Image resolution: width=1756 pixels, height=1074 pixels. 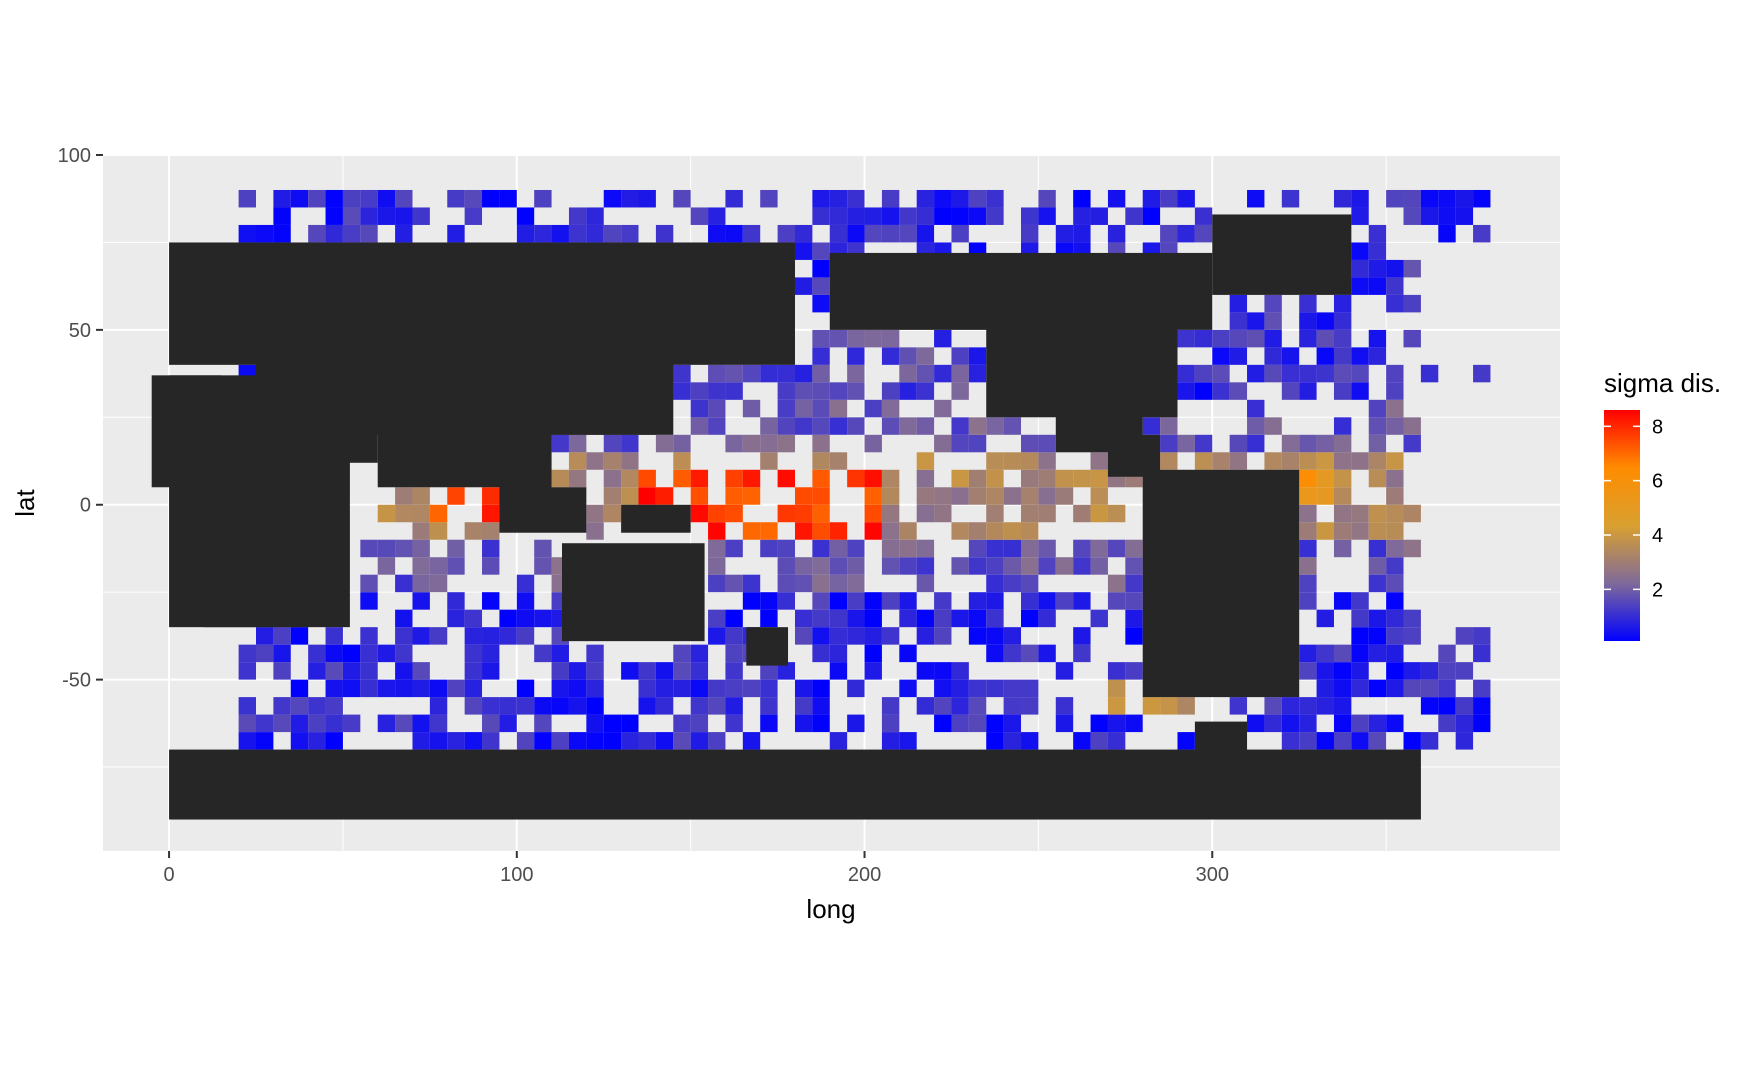 I want to click on land-polygon, so click(x=656, y=518).